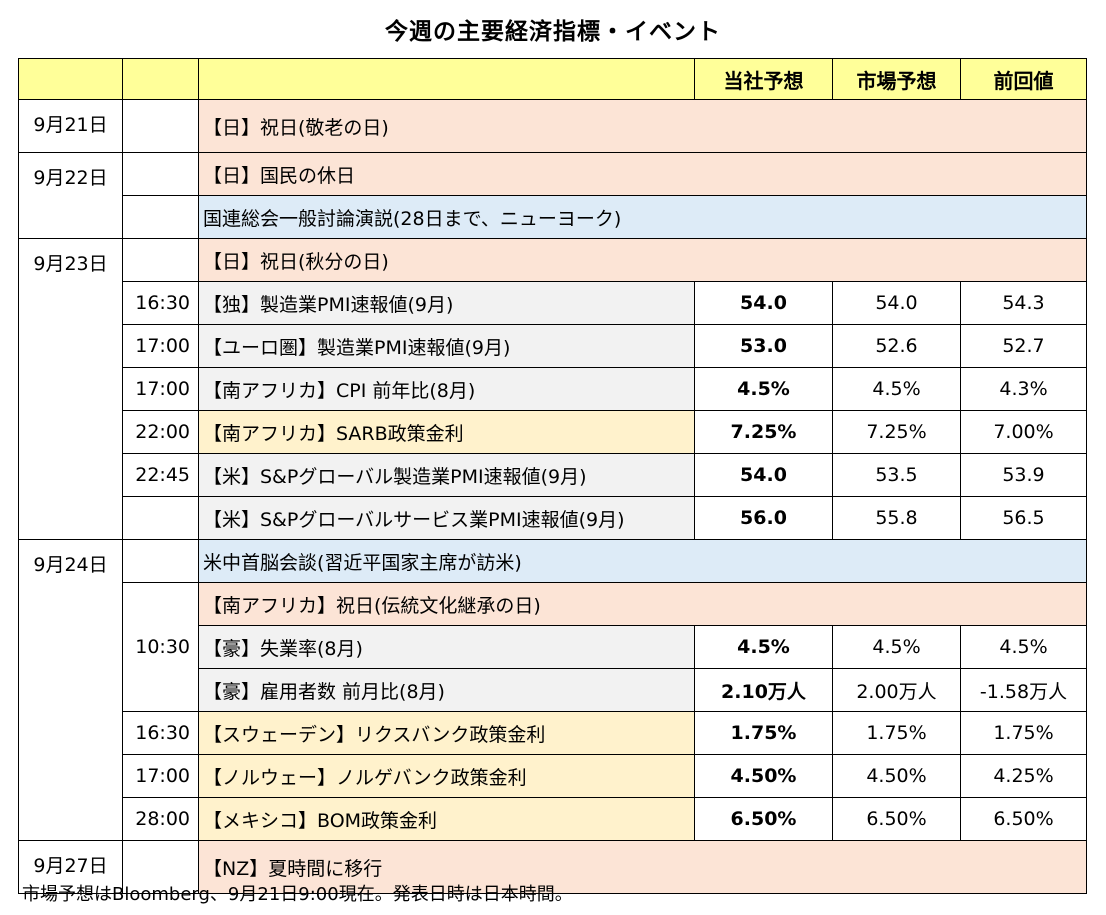  Describe the element at coordinates (446, 389) in the screenshot. I see `event-cell: 【南アフリカ】CPI 前年比(8月)` at that location.